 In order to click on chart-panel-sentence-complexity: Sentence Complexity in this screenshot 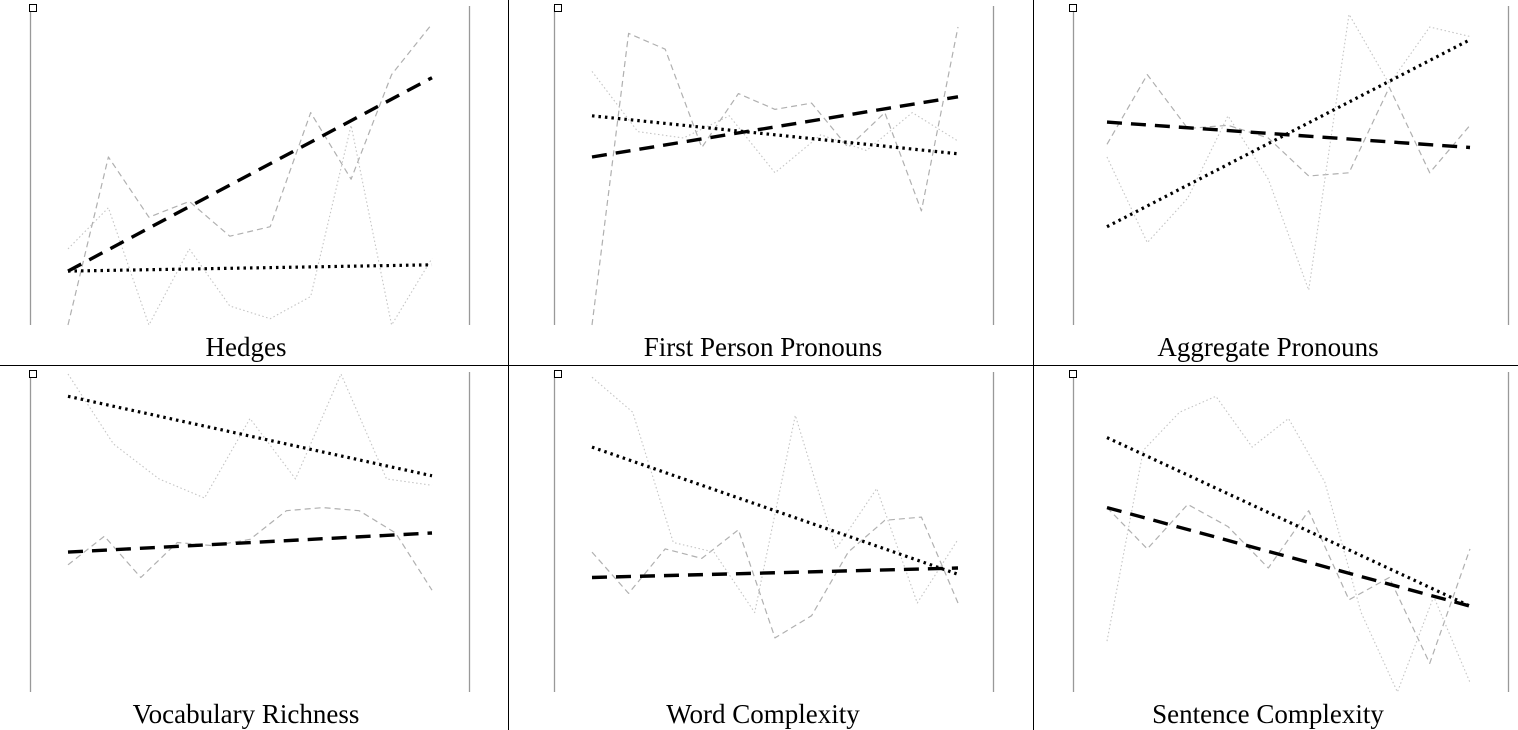, I will do `click(1289, 549)`.